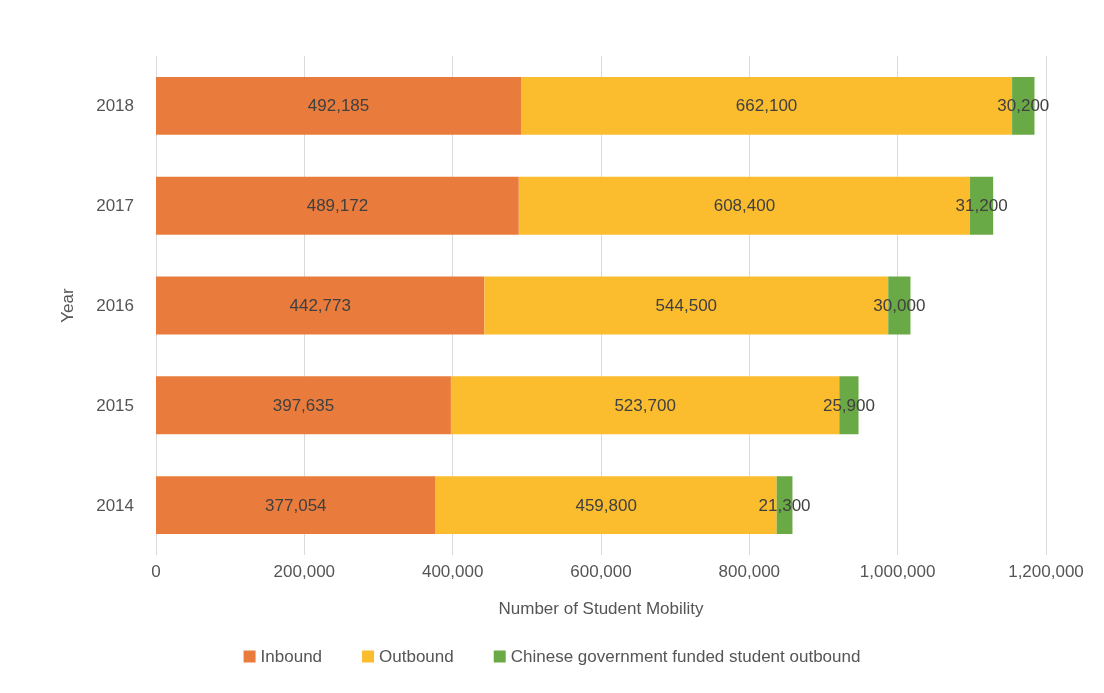 The width and height of the screenshot is (1104, 693). Describe the element at coordinates (766, 106) in the screenshot. I see `data-label: 662,100` at that location.